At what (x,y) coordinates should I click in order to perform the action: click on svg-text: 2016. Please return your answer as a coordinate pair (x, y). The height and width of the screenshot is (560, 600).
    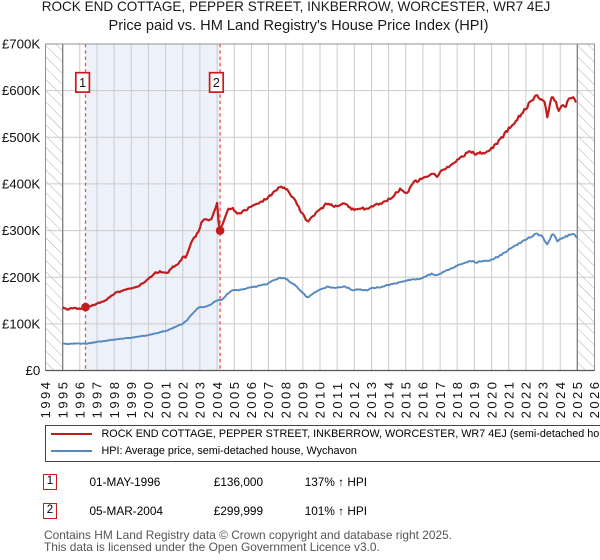
    Looking at the image, I should click on (423, 398).